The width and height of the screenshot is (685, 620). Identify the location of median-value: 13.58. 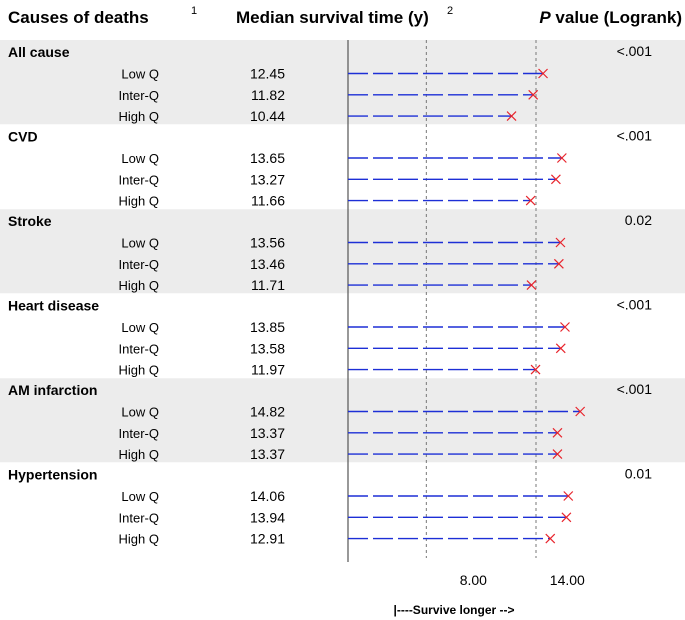
(267, 348).